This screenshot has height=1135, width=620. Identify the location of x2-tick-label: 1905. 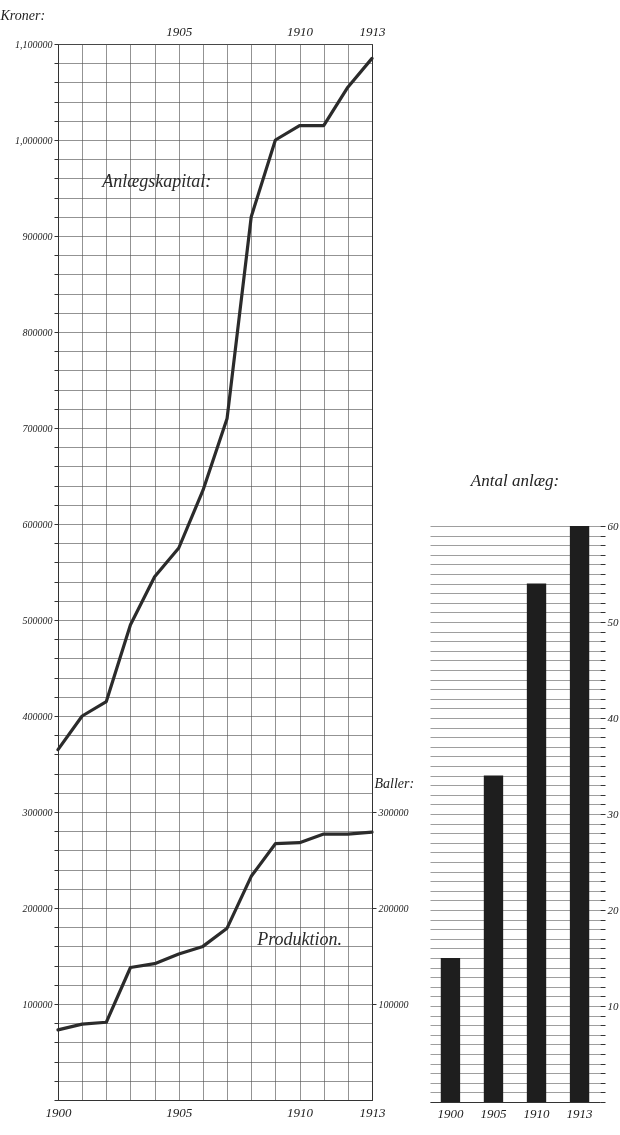
(179, 31).